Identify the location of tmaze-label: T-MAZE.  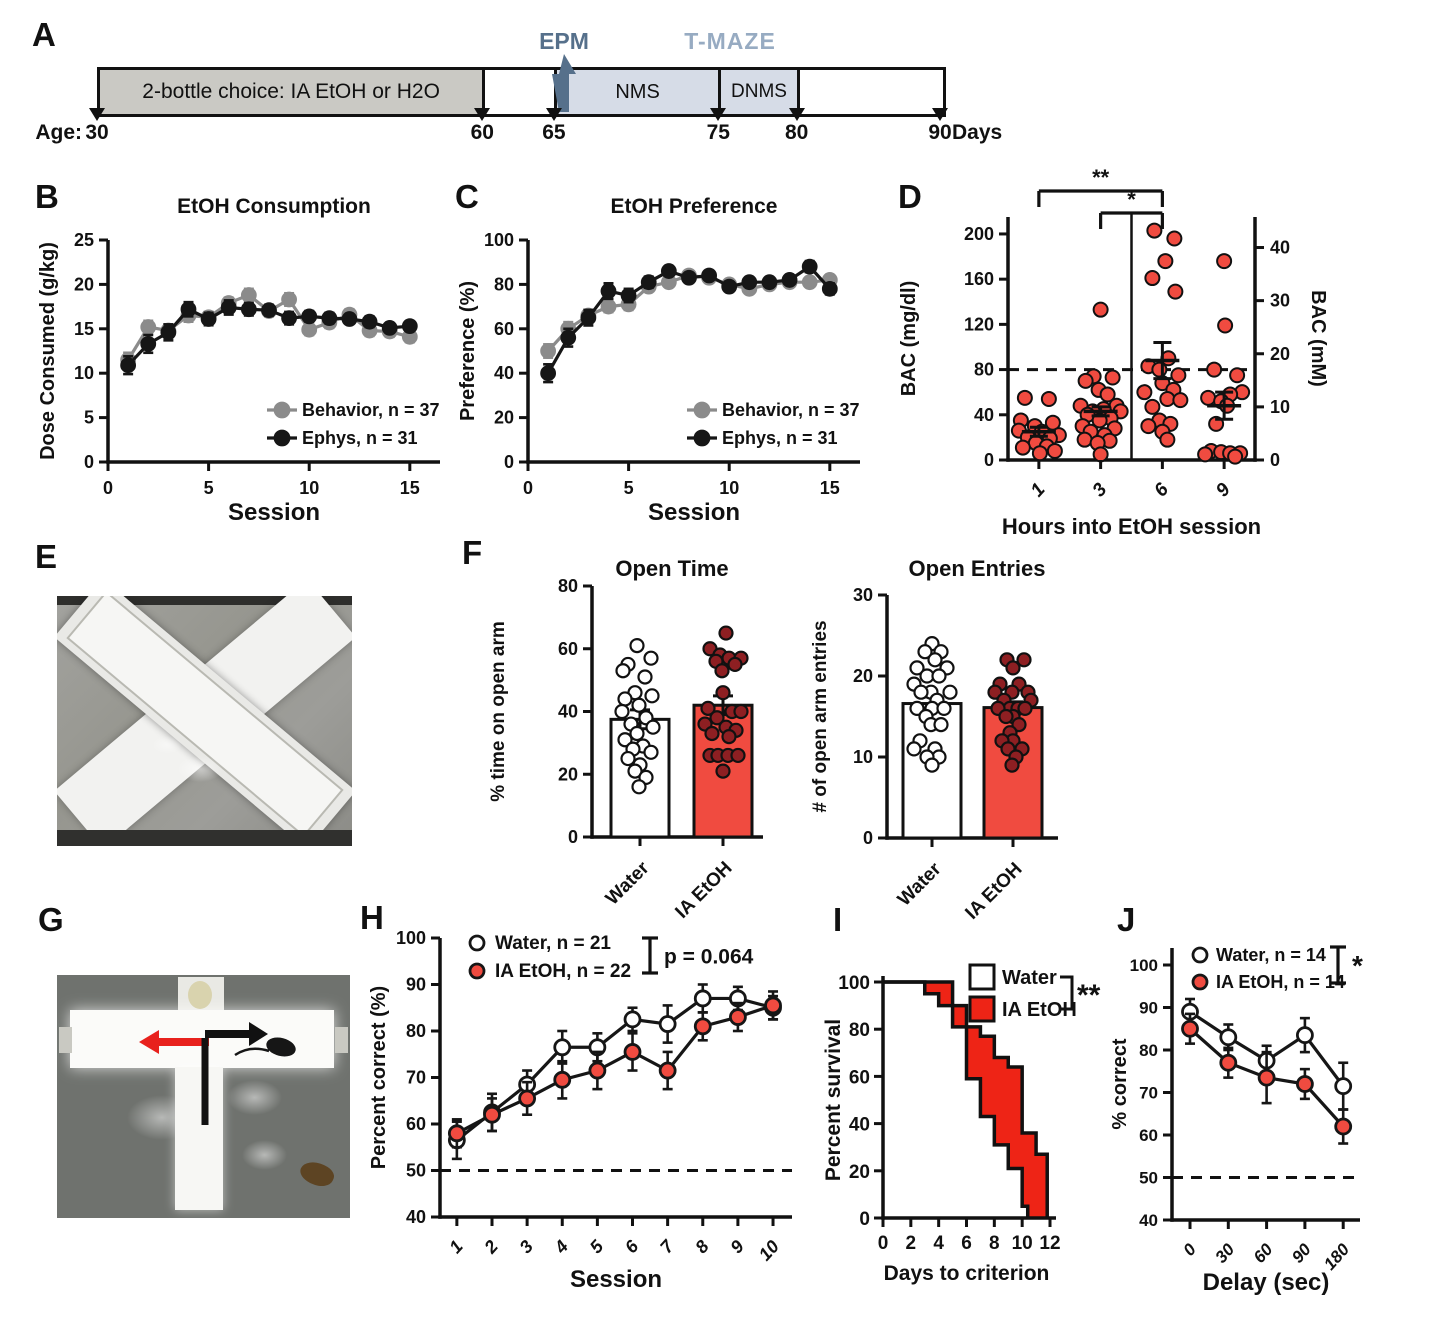
(730, 41).